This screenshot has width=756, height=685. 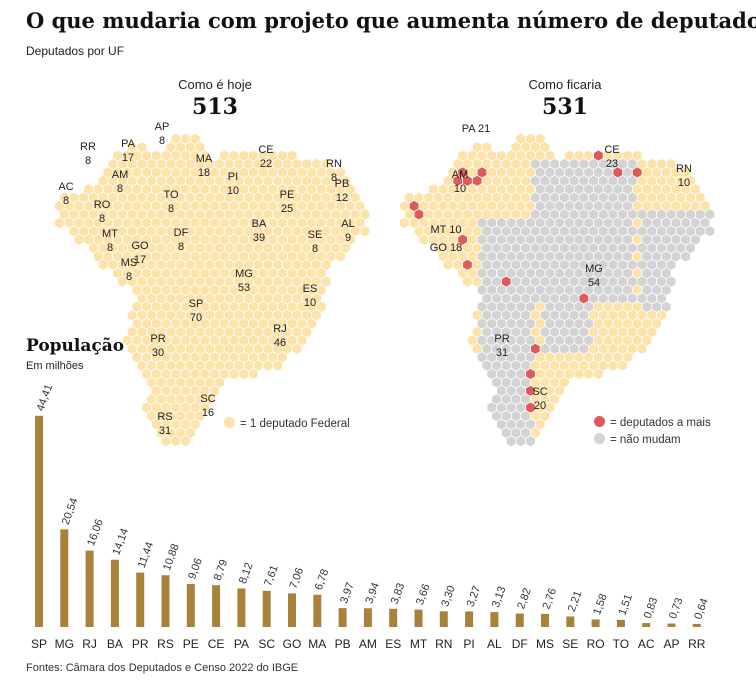 What do you see at coordinates (419, 644) in the screenshot?
I see `category-label-MT: MT` at bounding box center [419, 644].